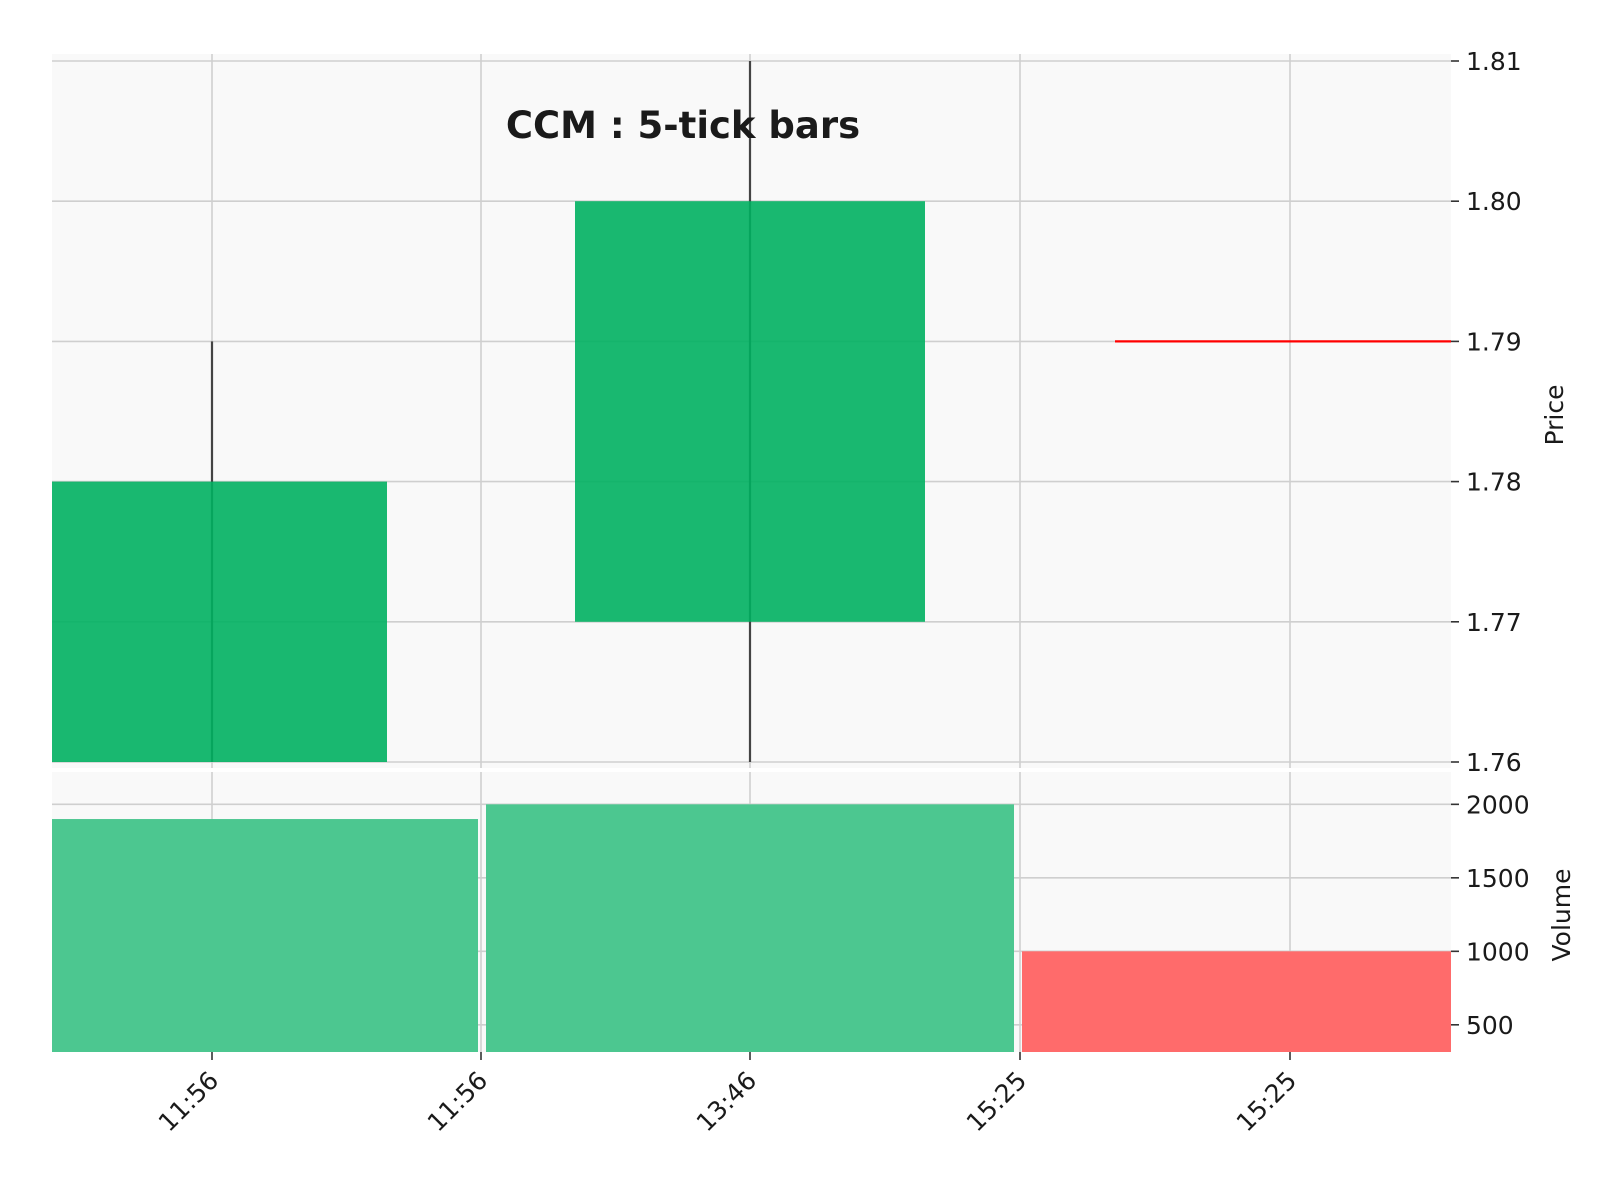  Describe the element at coordinates (1498, 951) in the screenshot. I see `volume-tick-label: 1000` at that location.